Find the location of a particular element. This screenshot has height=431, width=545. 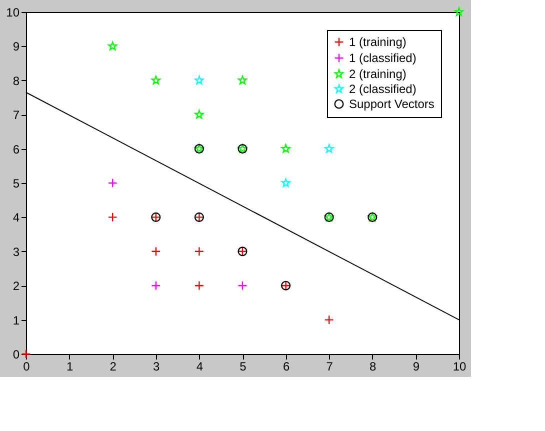

x-tick-label: 10 is located at coordinates (459, 367).